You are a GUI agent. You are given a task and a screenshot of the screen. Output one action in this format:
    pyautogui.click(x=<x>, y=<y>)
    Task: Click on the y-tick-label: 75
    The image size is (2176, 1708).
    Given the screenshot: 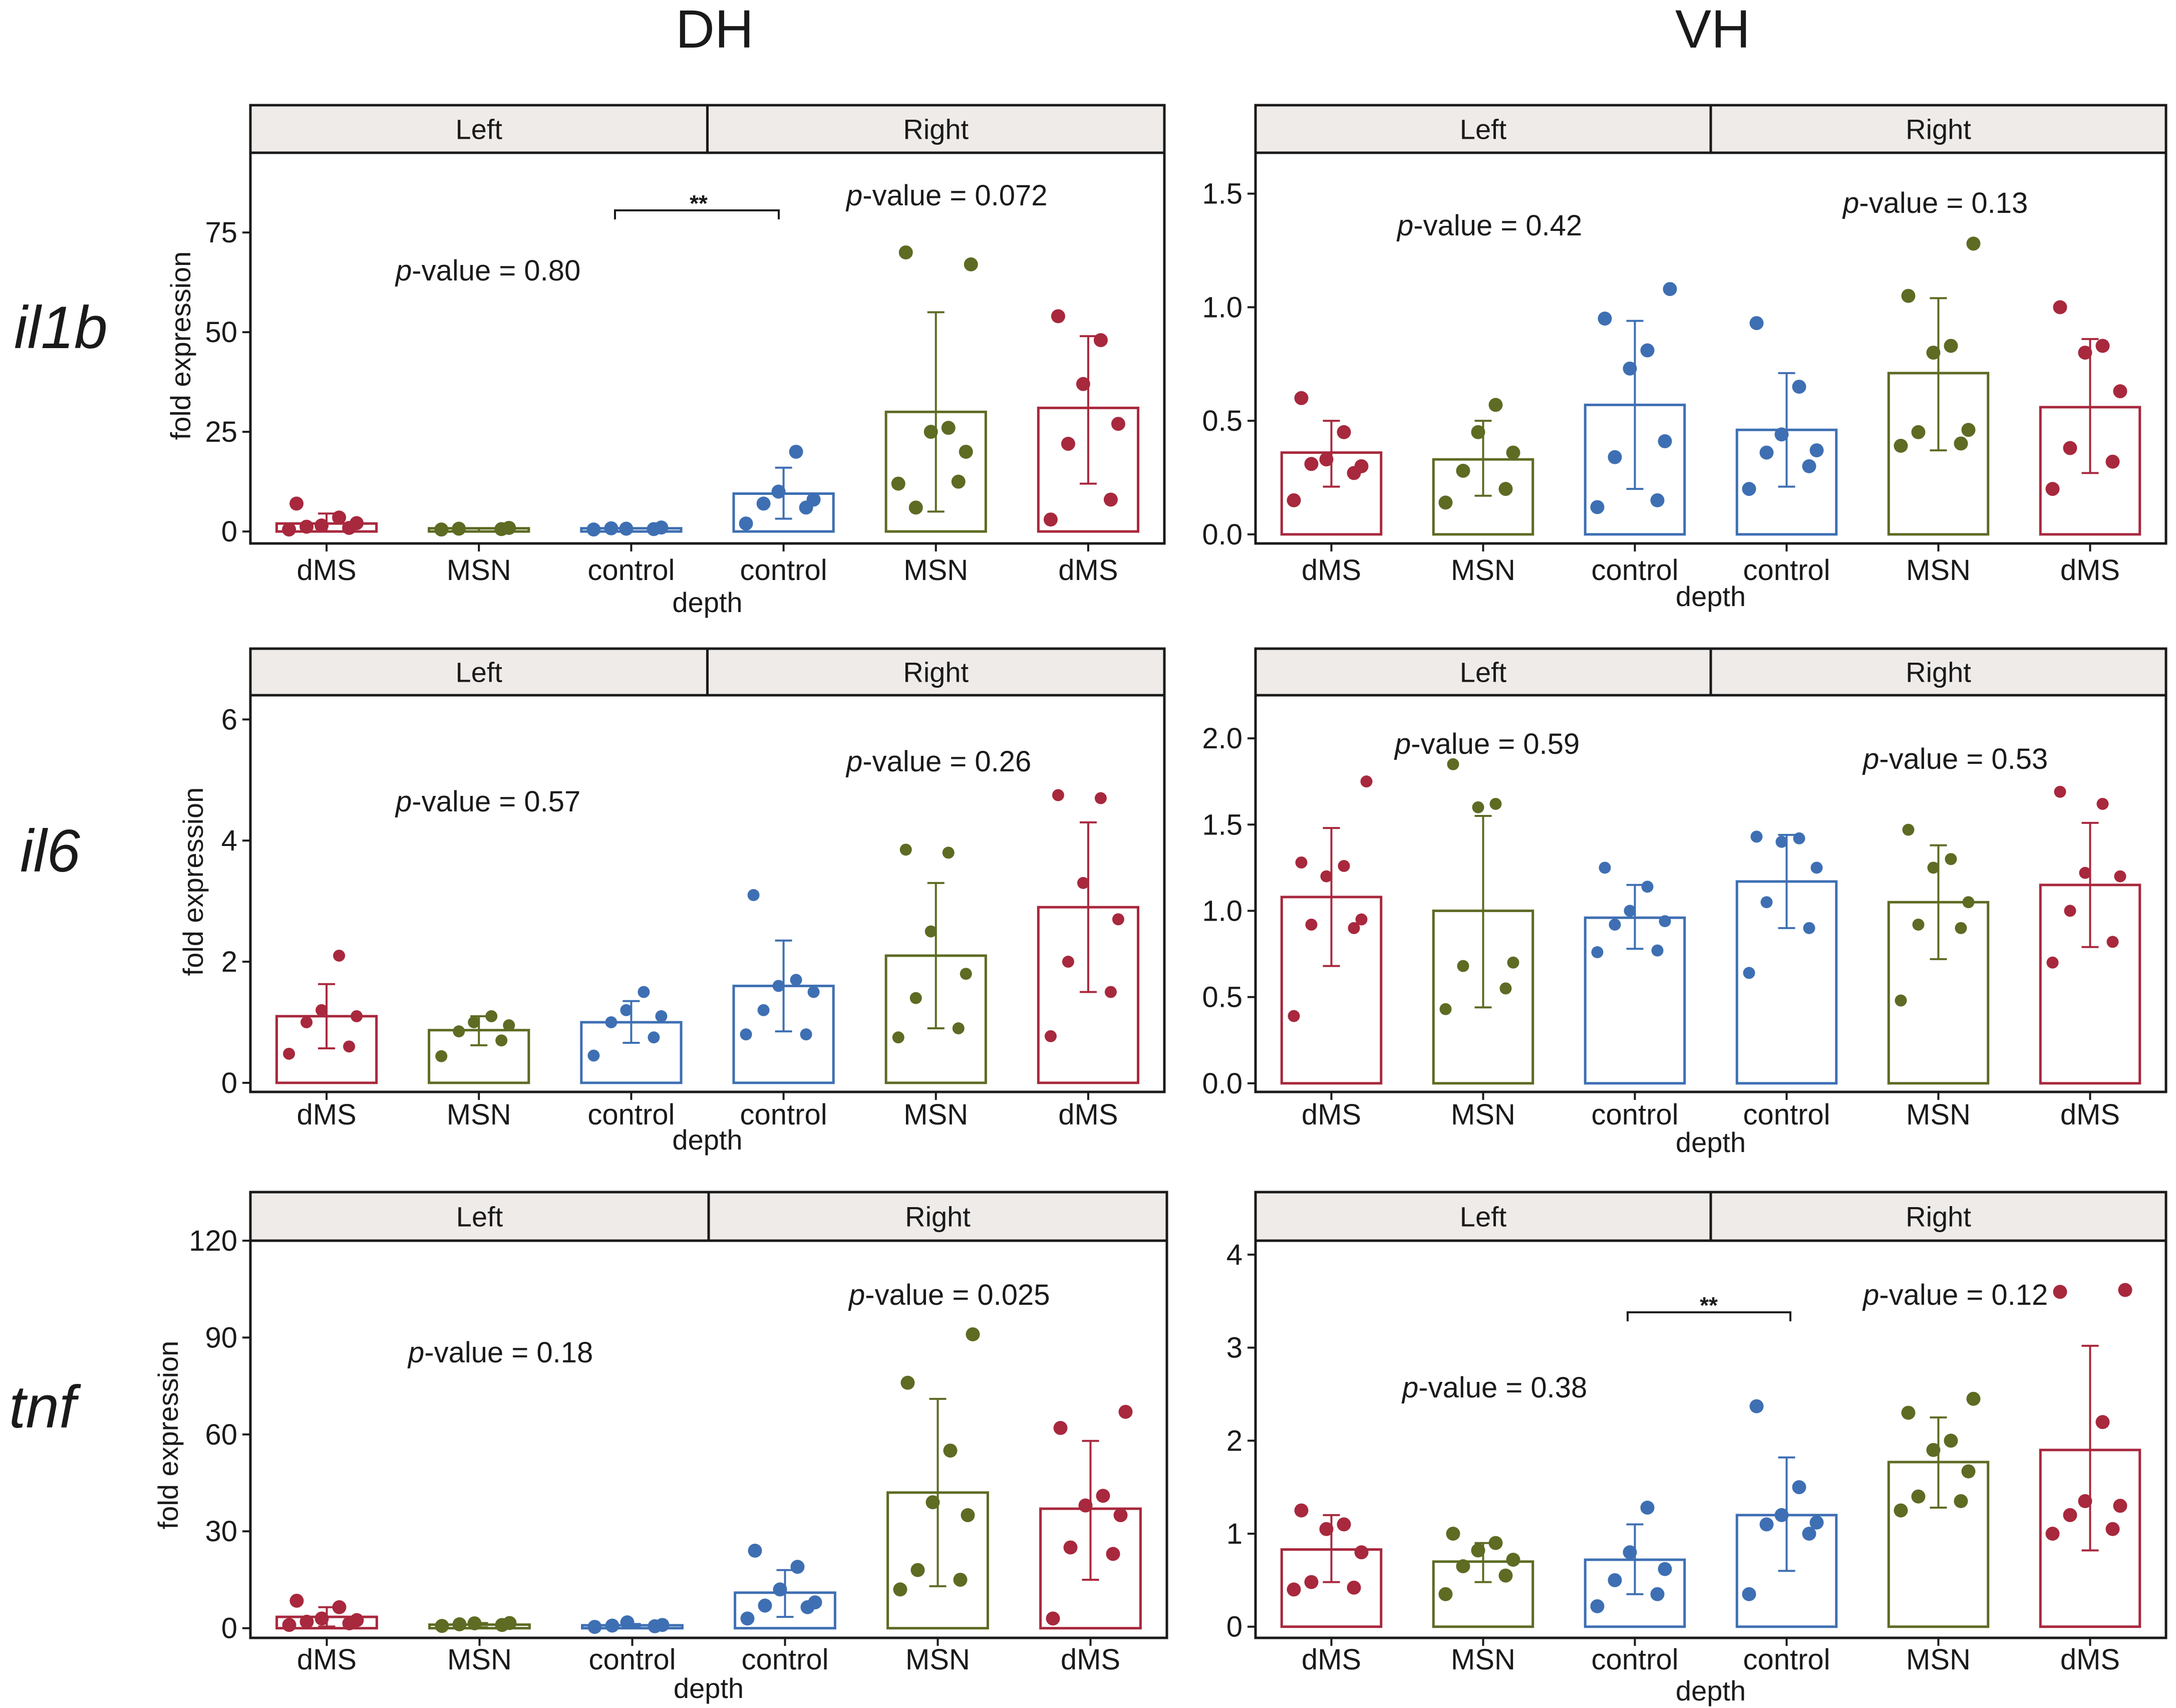 What is the action you would take?
    pyautogui.click(x=221, y=232)
    